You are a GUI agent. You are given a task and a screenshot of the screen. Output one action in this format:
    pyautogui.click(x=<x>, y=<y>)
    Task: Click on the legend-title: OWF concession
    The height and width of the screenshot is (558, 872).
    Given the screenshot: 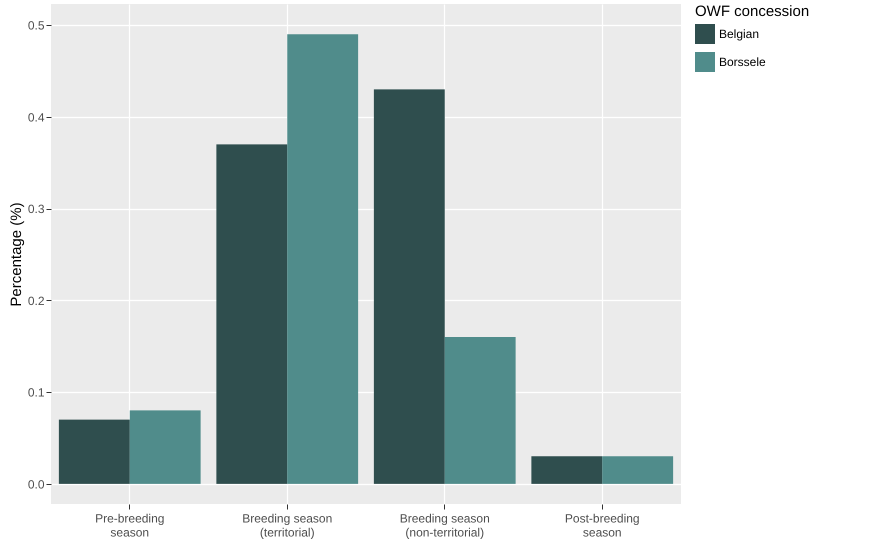 What is the action you would take?
    pyautogui.click(x=752, y=11)
    